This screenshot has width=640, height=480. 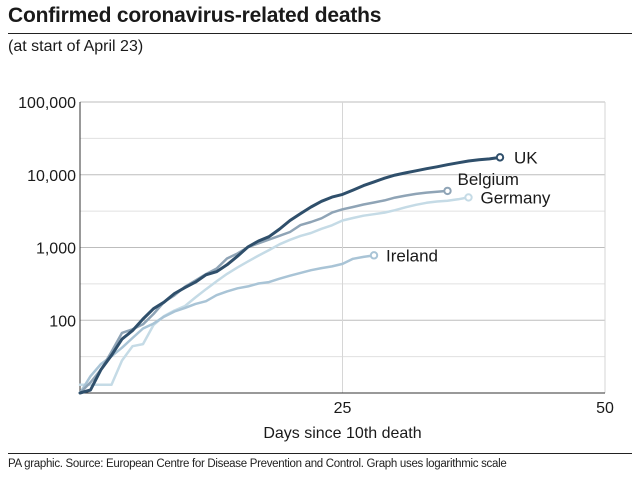 I want to click on x-tick-label: 50, so click(x=605, y=408).